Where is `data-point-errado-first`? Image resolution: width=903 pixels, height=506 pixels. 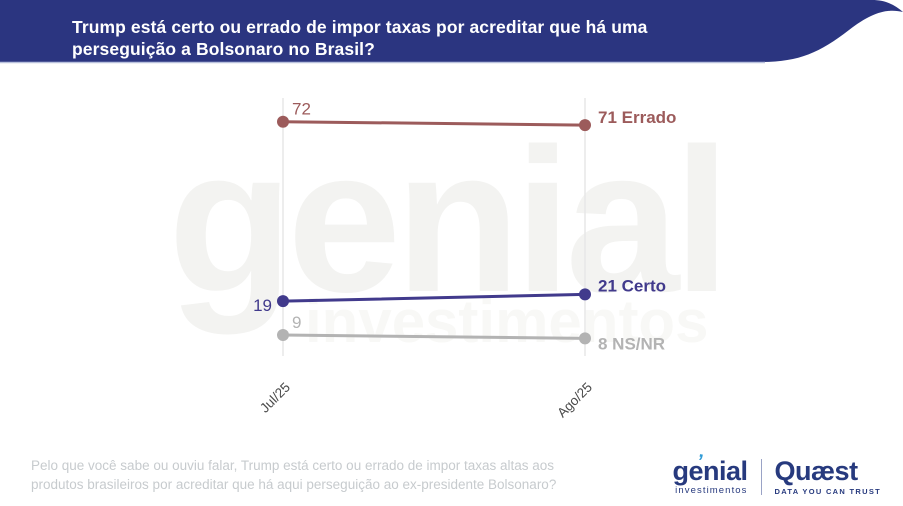
data-point-errado-first is located at coordinates (283, 121).